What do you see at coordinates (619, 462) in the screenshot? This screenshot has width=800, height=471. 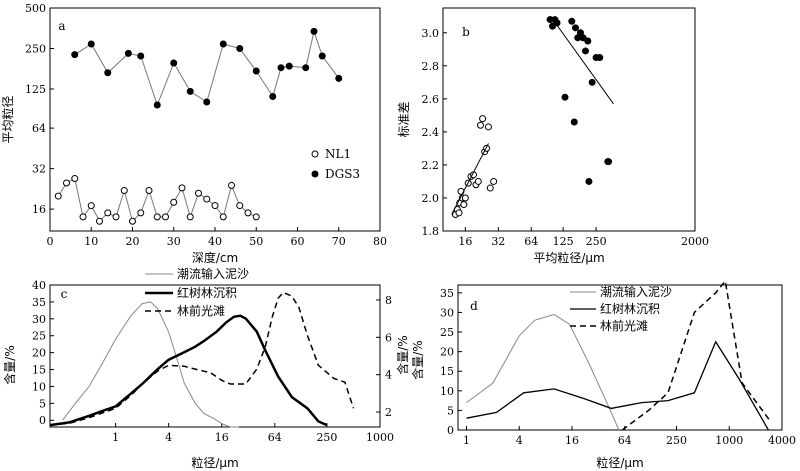 I see `x-axis-label: 粒径/μm` at bounding box center [619, 462].